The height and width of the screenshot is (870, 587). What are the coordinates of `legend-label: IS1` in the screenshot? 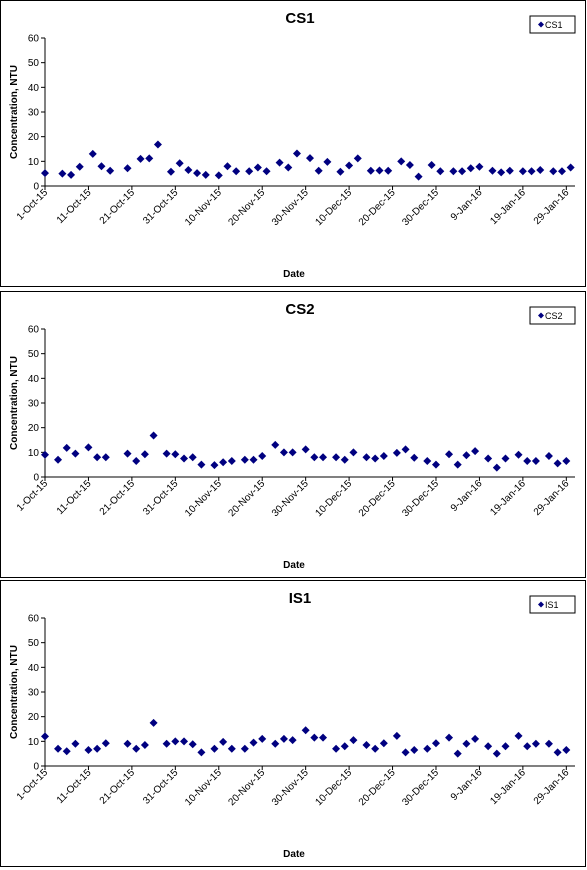 It's located at (552, 605).